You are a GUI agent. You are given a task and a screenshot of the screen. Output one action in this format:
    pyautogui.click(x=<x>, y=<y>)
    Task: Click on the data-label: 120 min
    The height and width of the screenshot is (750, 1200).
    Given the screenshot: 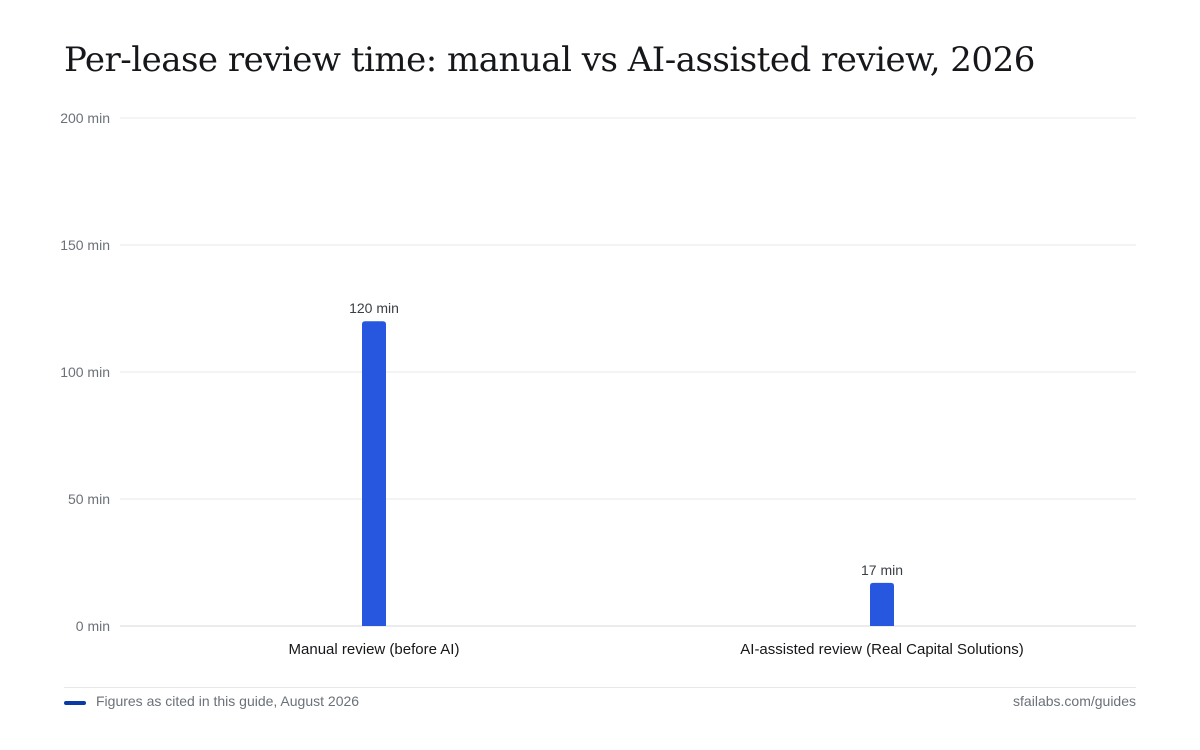 What is the action you would take?
    pyautogui.click(x=374, y=308)
    